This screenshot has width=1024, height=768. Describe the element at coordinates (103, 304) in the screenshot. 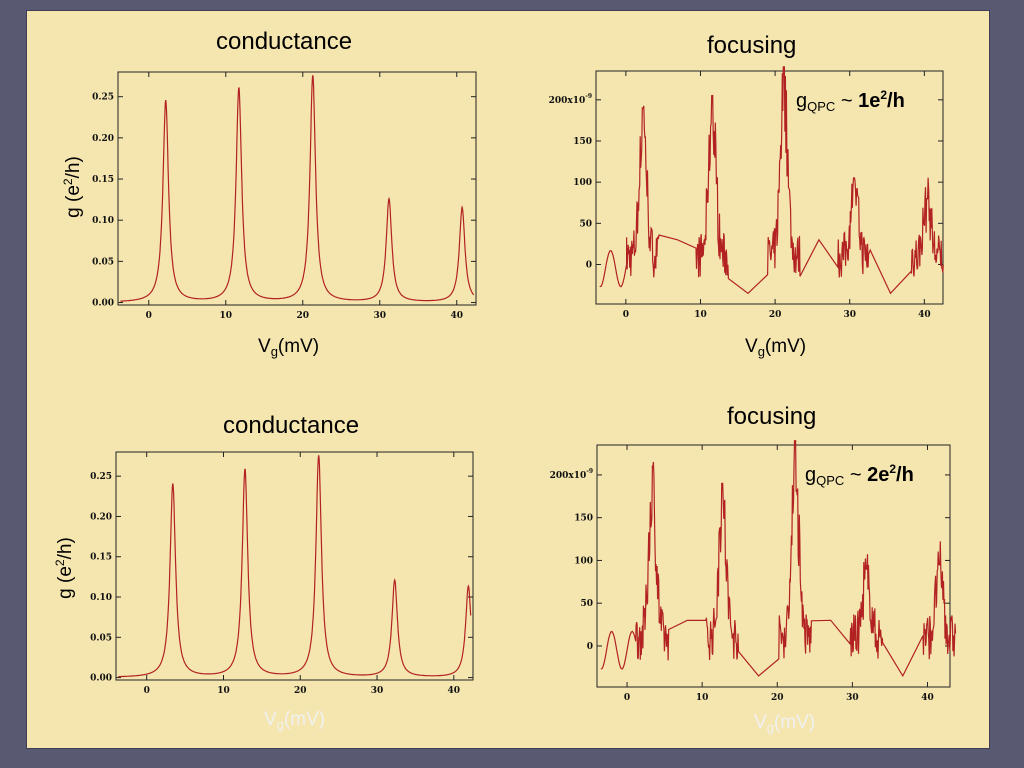

I see `chart1-ytick-label: 0.00` at that location.